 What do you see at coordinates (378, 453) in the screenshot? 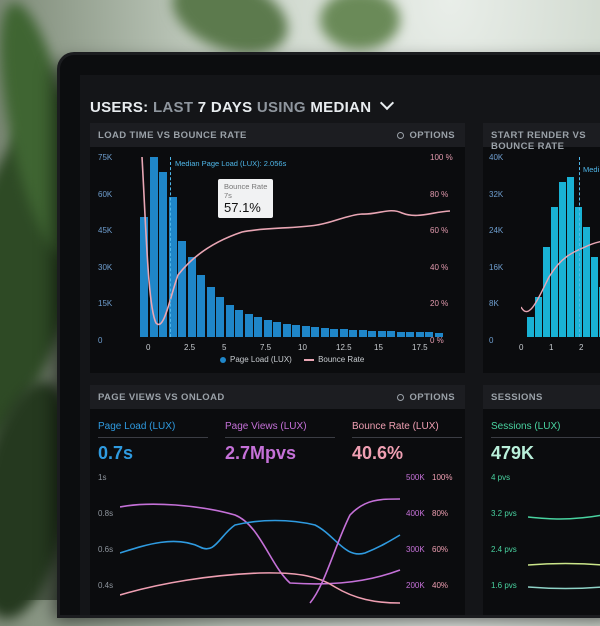
I see `metric-value: 40.6%` at bounding box center [378, 453].